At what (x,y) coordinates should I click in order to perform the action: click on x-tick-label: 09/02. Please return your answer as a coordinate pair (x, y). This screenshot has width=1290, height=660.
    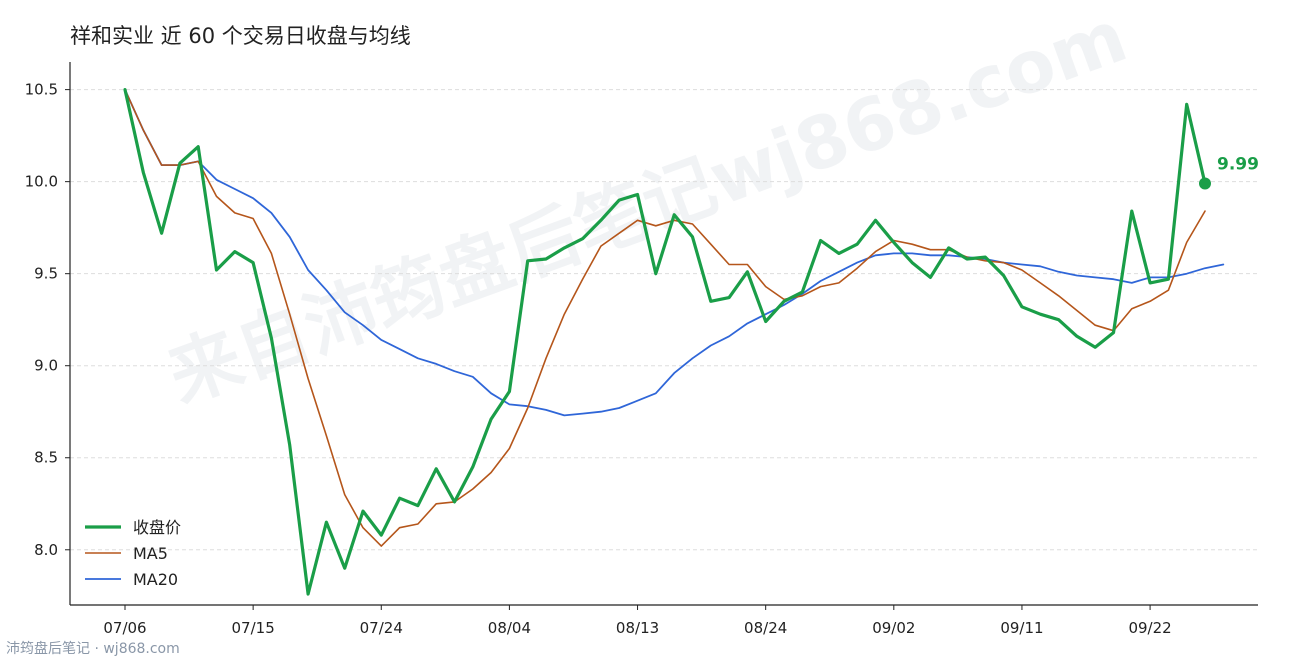
    Looking at the image, I should click on (893, 628).